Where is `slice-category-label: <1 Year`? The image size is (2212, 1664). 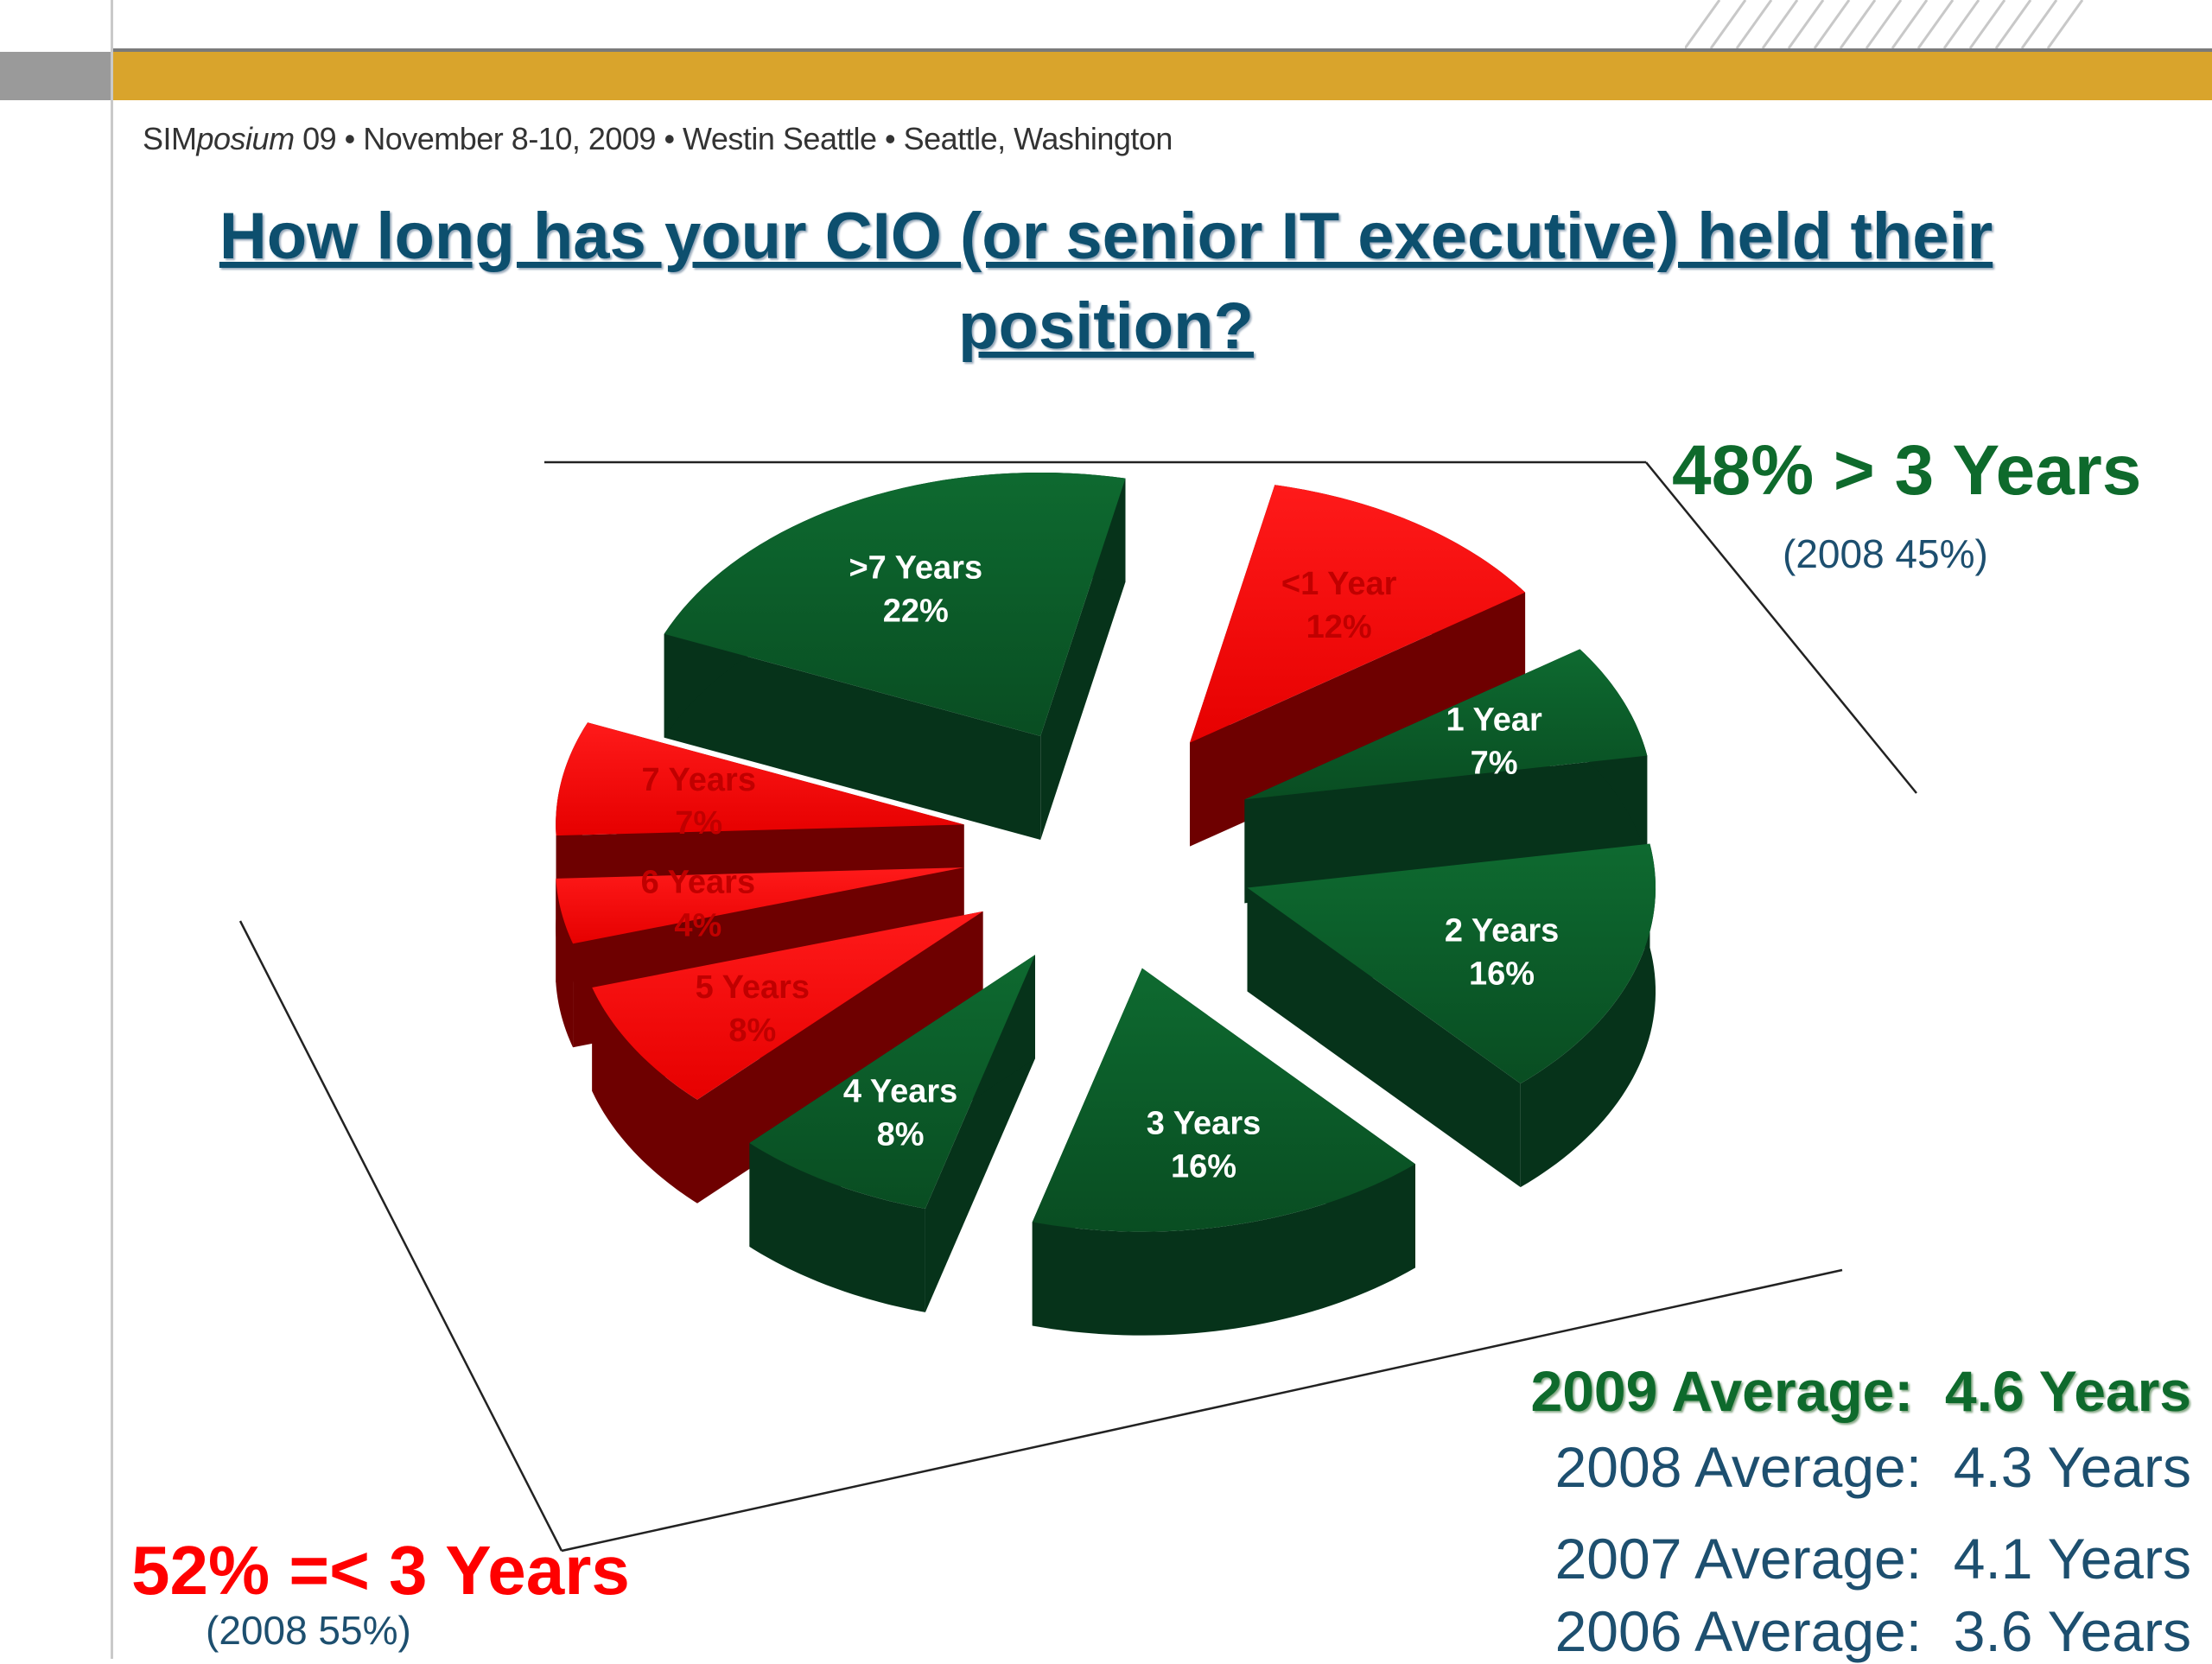 slice-category-label: <1 Year is located at coordinates (1339, 584).